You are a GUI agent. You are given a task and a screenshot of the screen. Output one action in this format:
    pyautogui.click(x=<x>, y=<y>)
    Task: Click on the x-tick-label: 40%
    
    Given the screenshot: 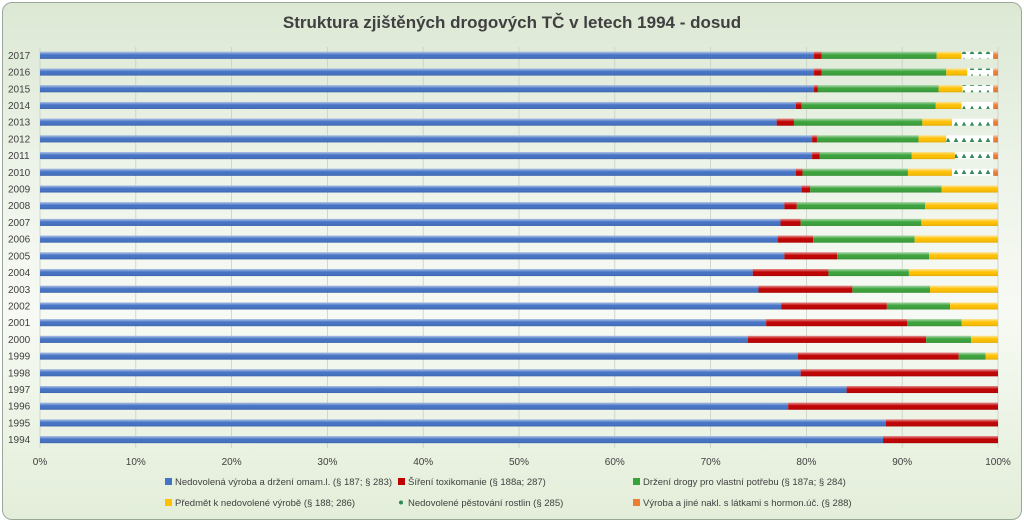 What is the action you would take?
    pyautogui.click(x=423, y=462)
    